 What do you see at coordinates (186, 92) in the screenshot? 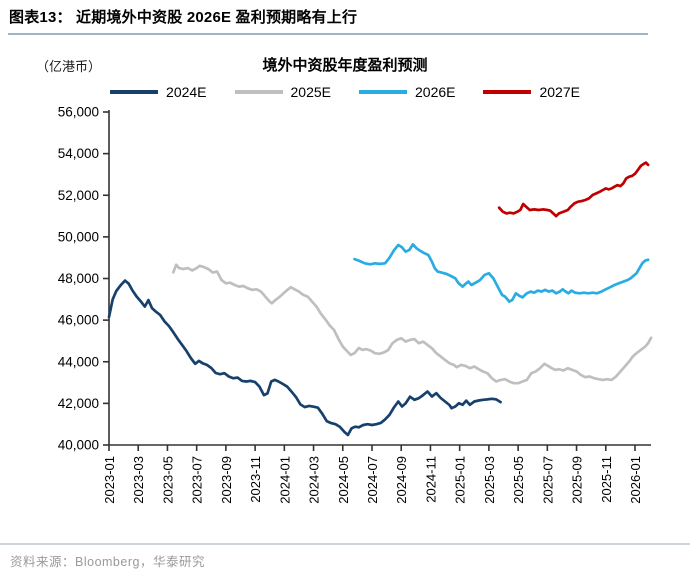
I see `legend-label-2024E: 2024E` at bounding box center [186, 92].